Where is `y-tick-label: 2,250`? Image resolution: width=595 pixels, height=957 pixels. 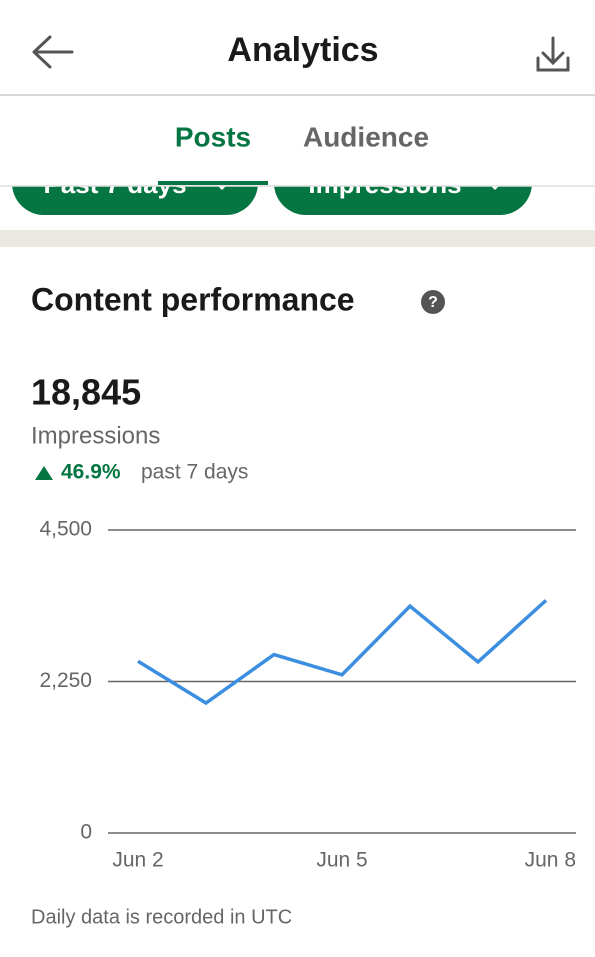 y-tick-label: 2,250 is located at coordinates (65, 680).